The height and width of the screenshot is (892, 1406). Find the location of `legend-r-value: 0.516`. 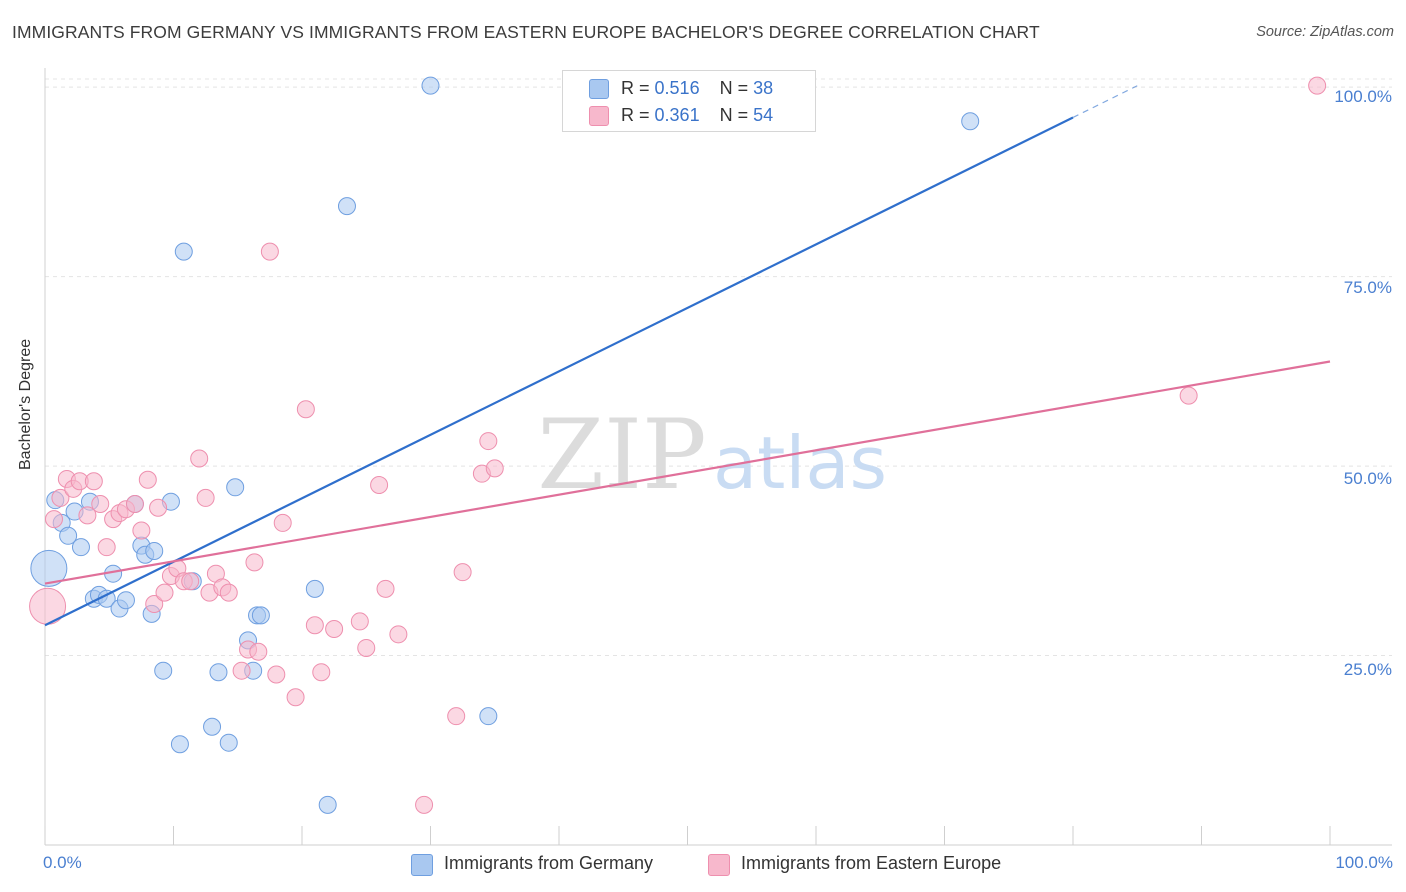

legend-r-value: 0.516 is located at coordinates (677, 88).